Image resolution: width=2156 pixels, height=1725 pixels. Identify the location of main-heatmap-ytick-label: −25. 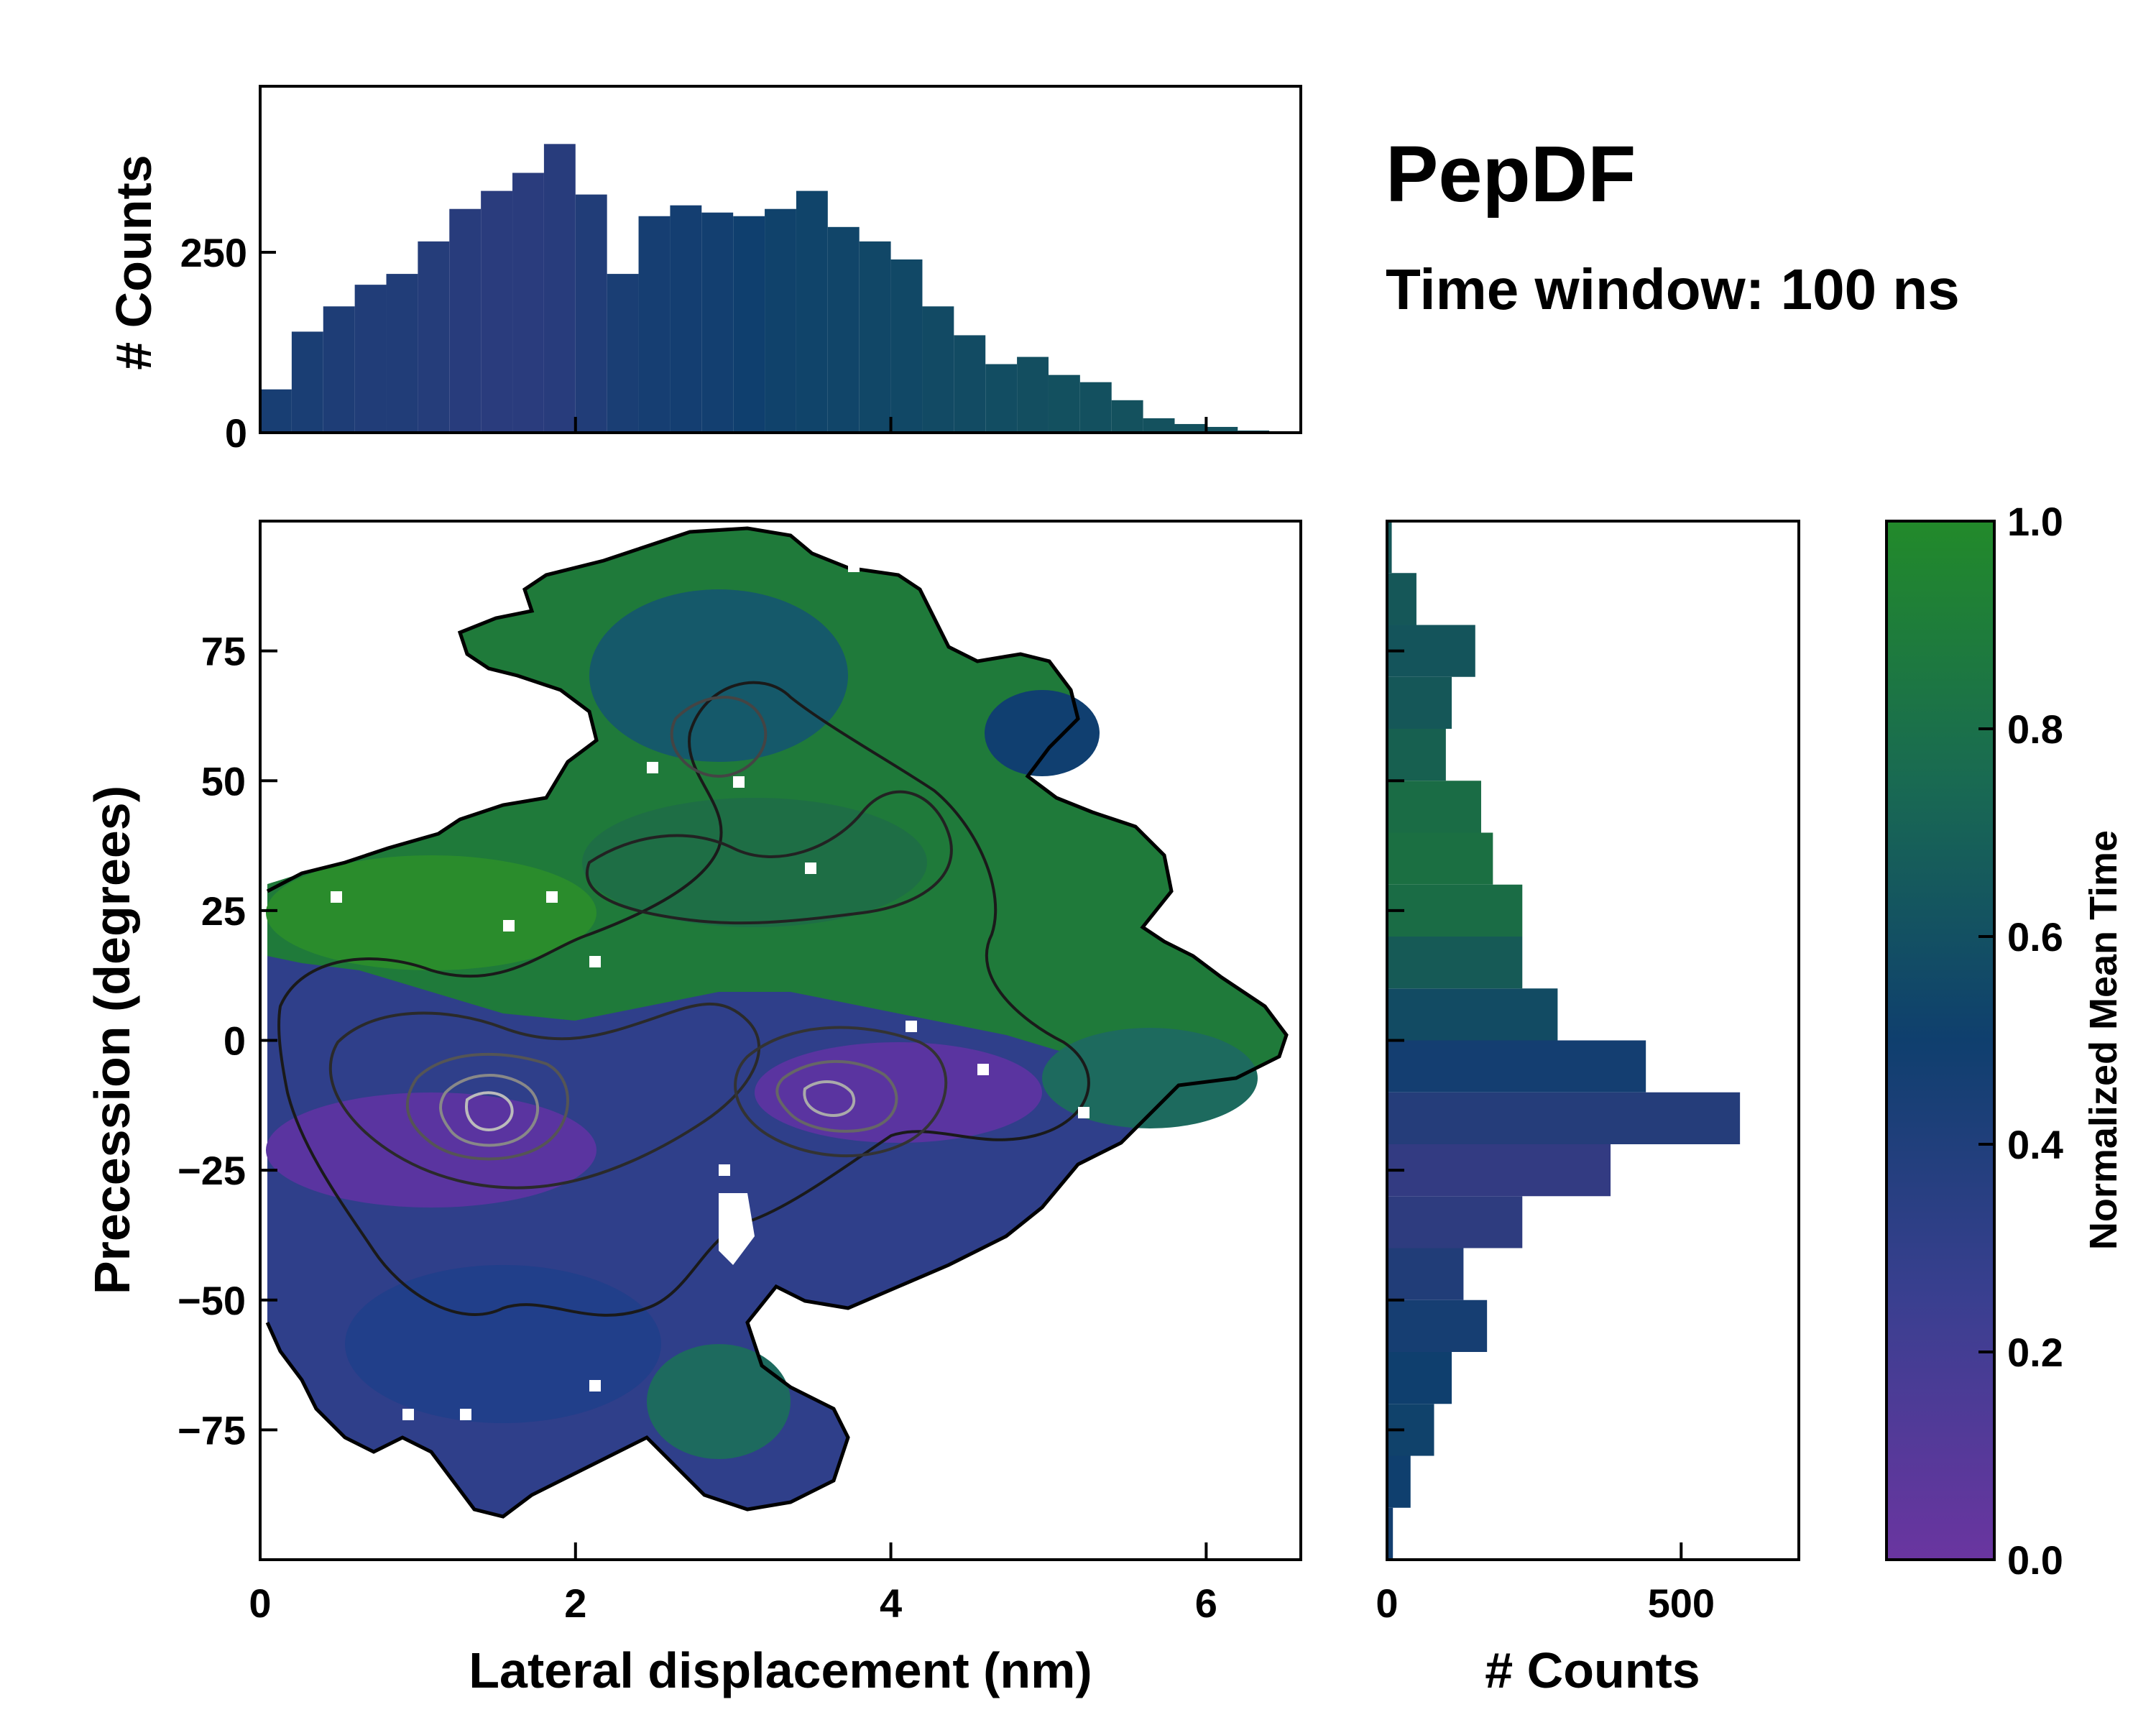
(212, 1170).